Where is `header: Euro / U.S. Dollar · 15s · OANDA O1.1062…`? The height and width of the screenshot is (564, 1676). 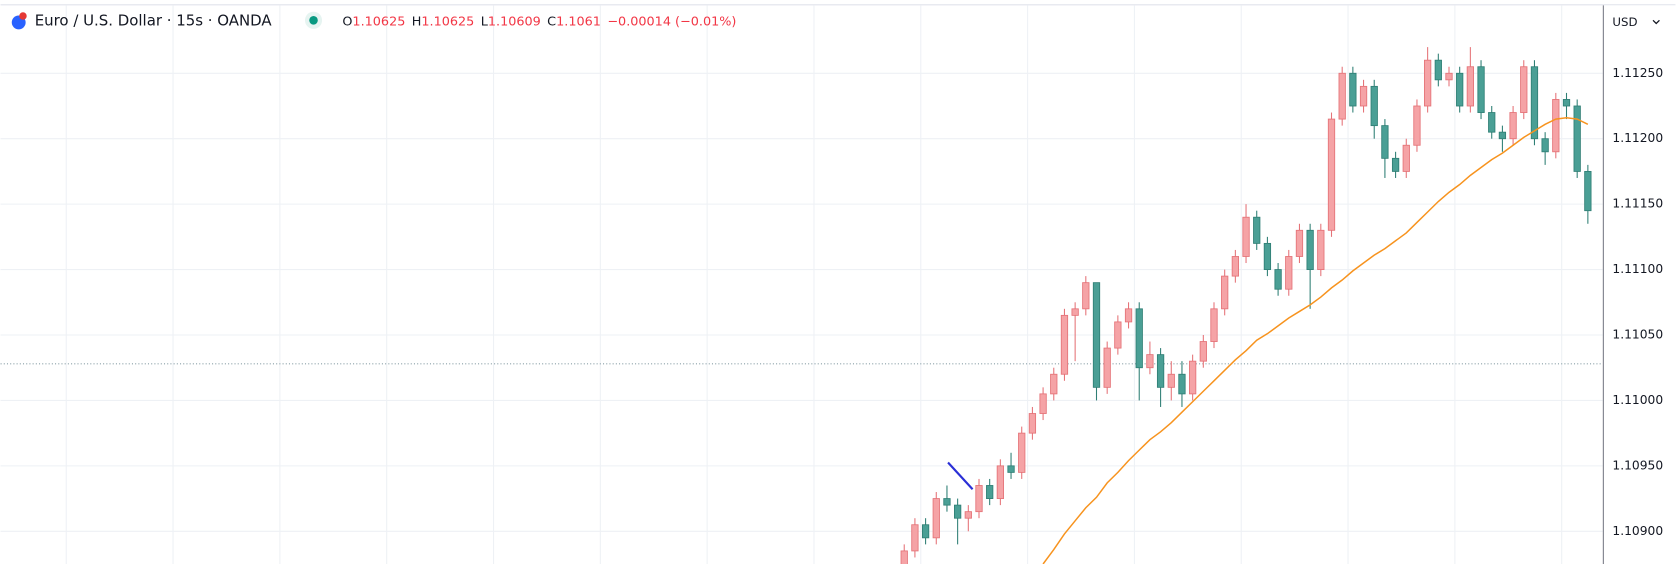 header: Euro / U.S. Dollar · 15s · OANDA O1.1062… is located at coordinates (373, 20).